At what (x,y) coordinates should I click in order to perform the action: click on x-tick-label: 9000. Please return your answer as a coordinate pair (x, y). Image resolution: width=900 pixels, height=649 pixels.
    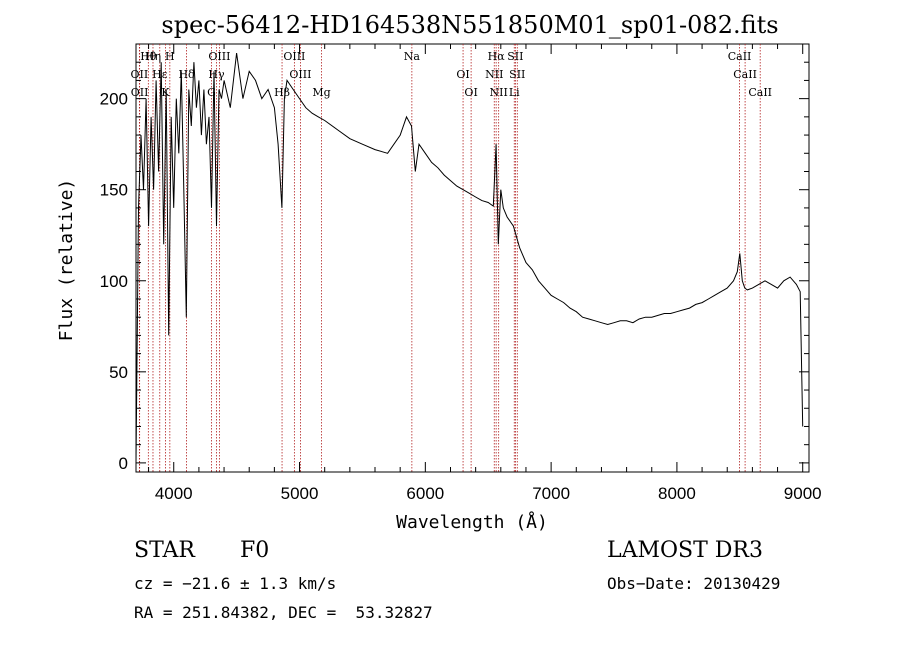
    Looking at the image, I should click on (803, 493).